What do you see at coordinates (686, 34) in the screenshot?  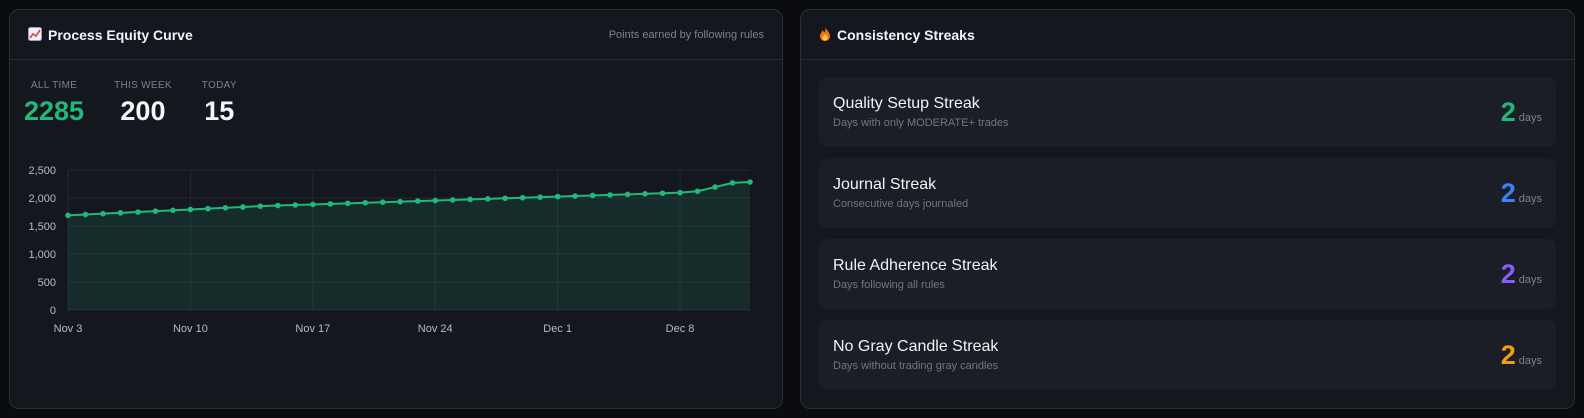 I see `equity-subtitle: Points earned by following rules` at bounding box center [686, 34].